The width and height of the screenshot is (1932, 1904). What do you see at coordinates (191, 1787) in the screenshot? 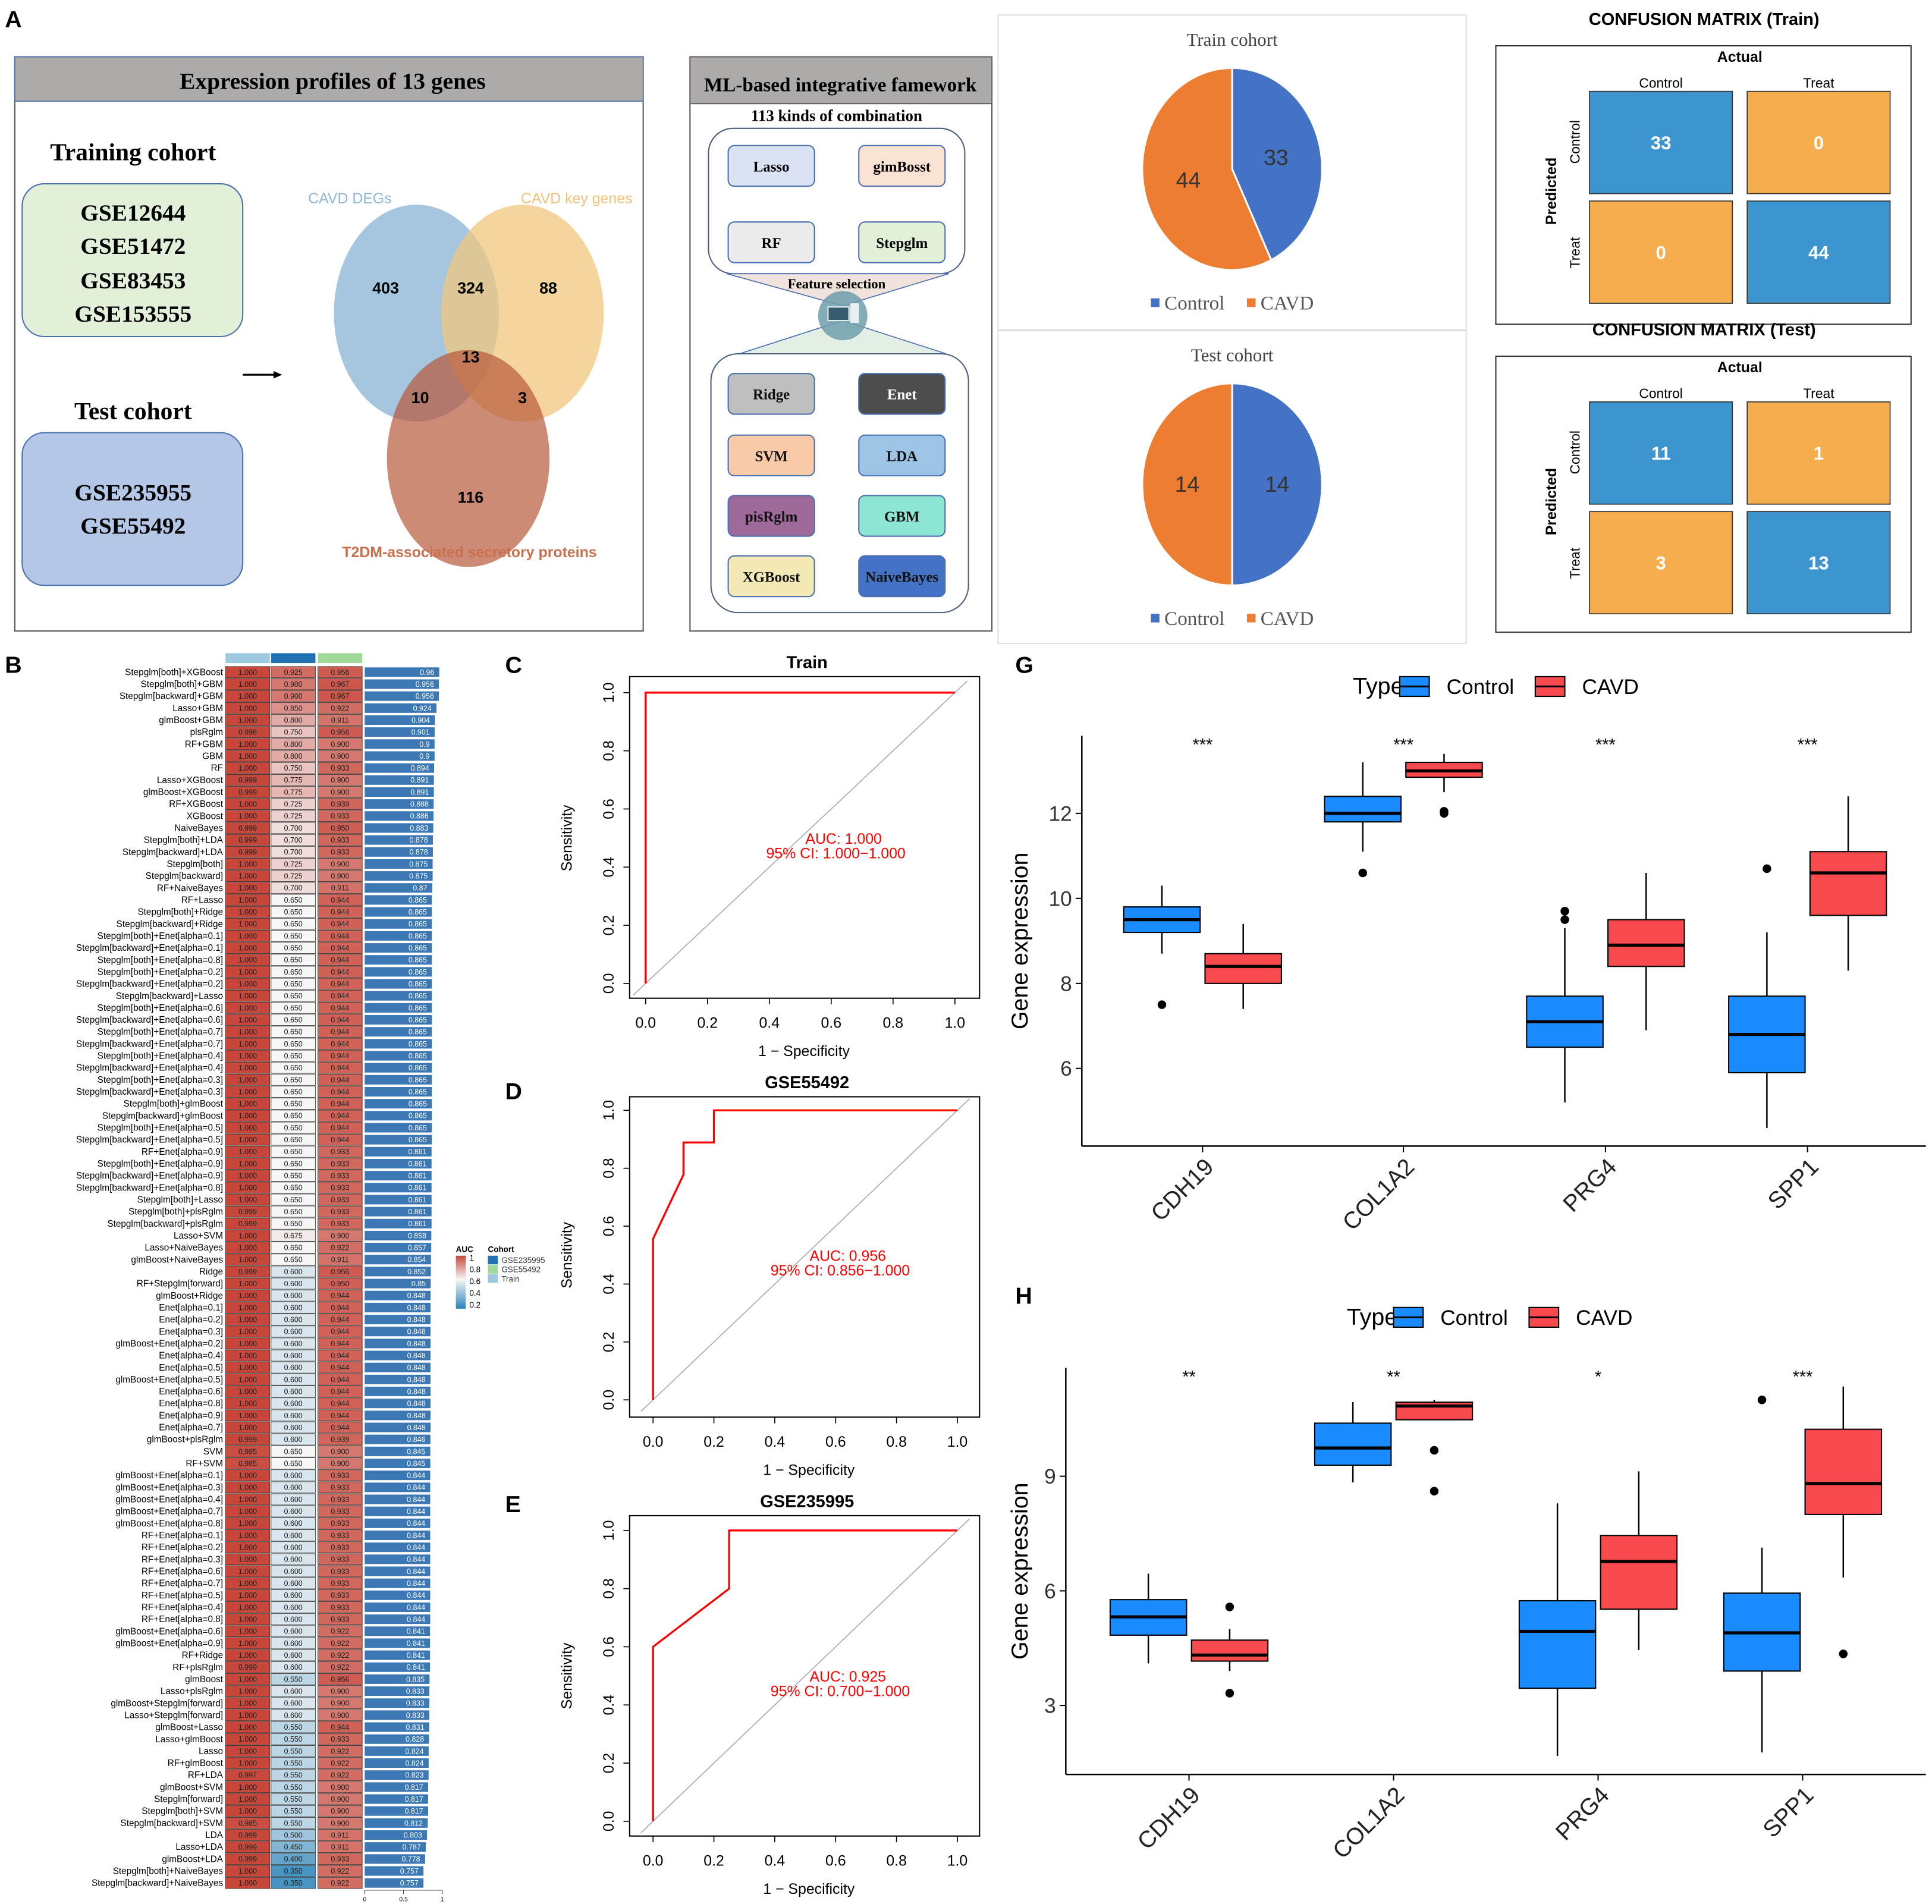
I see `model-name: glmBoost+SVM` at bounding box center [191, 1787].